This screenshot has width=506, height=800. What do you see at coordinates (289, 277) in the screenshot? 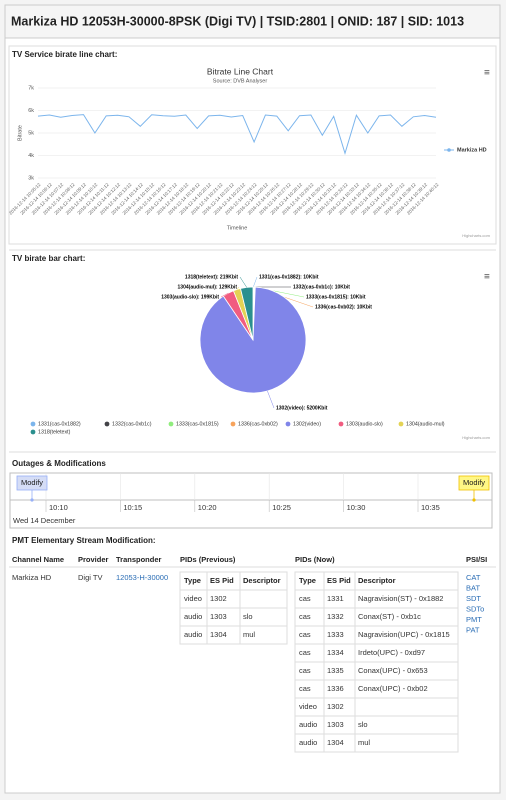
I see `data-label: 1331(cas-0x1882): 10Kbit` at bounding box center [289, 277].